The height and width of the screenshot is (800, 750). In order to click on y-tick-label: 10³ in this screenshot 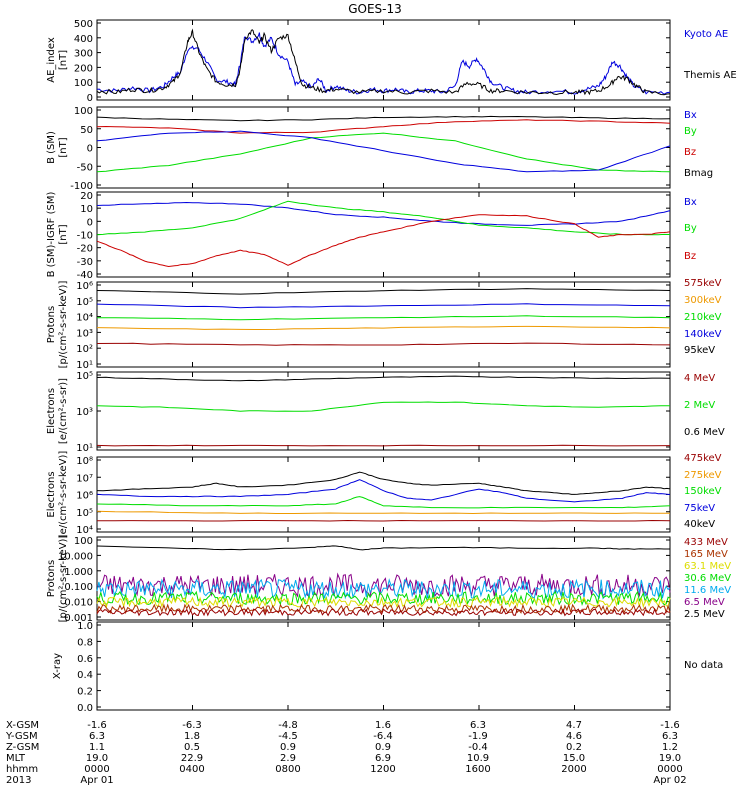, I will do `click(84, 412)`.